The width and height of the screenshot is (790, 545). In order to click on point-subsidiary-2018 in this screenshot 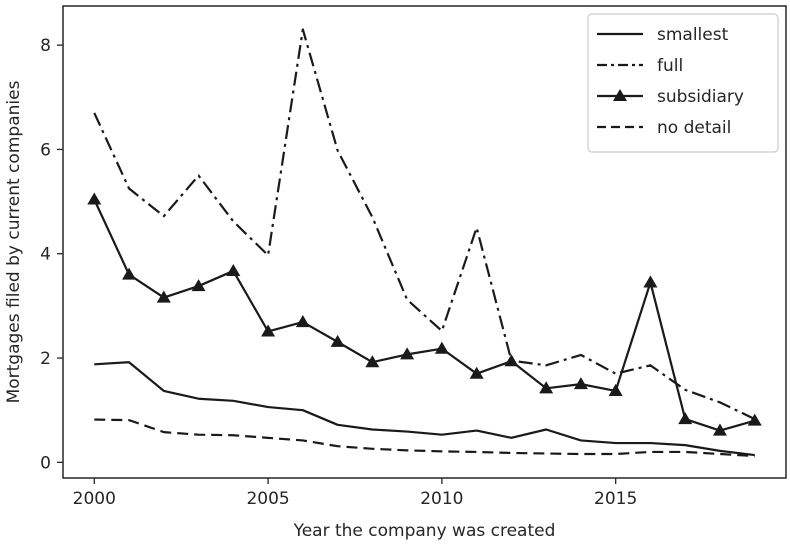, I will do `click(719, 429)`.